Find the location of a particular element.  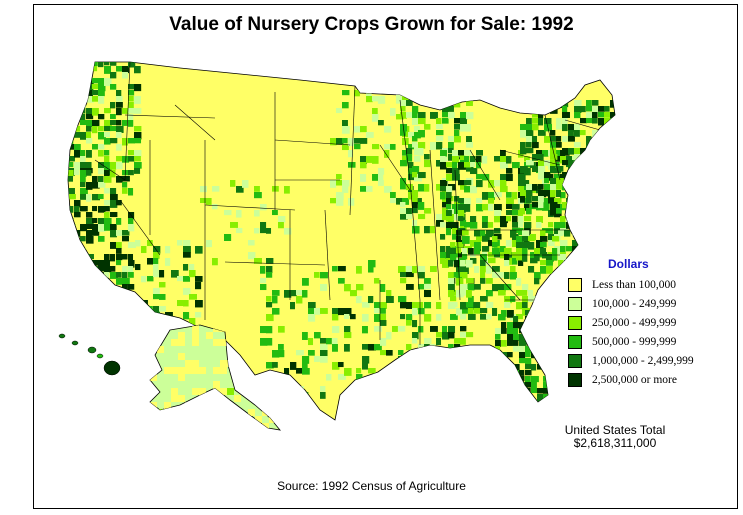

legend-item: 1,000,000 - 2,499,999 is located at coordinates (631, 361).